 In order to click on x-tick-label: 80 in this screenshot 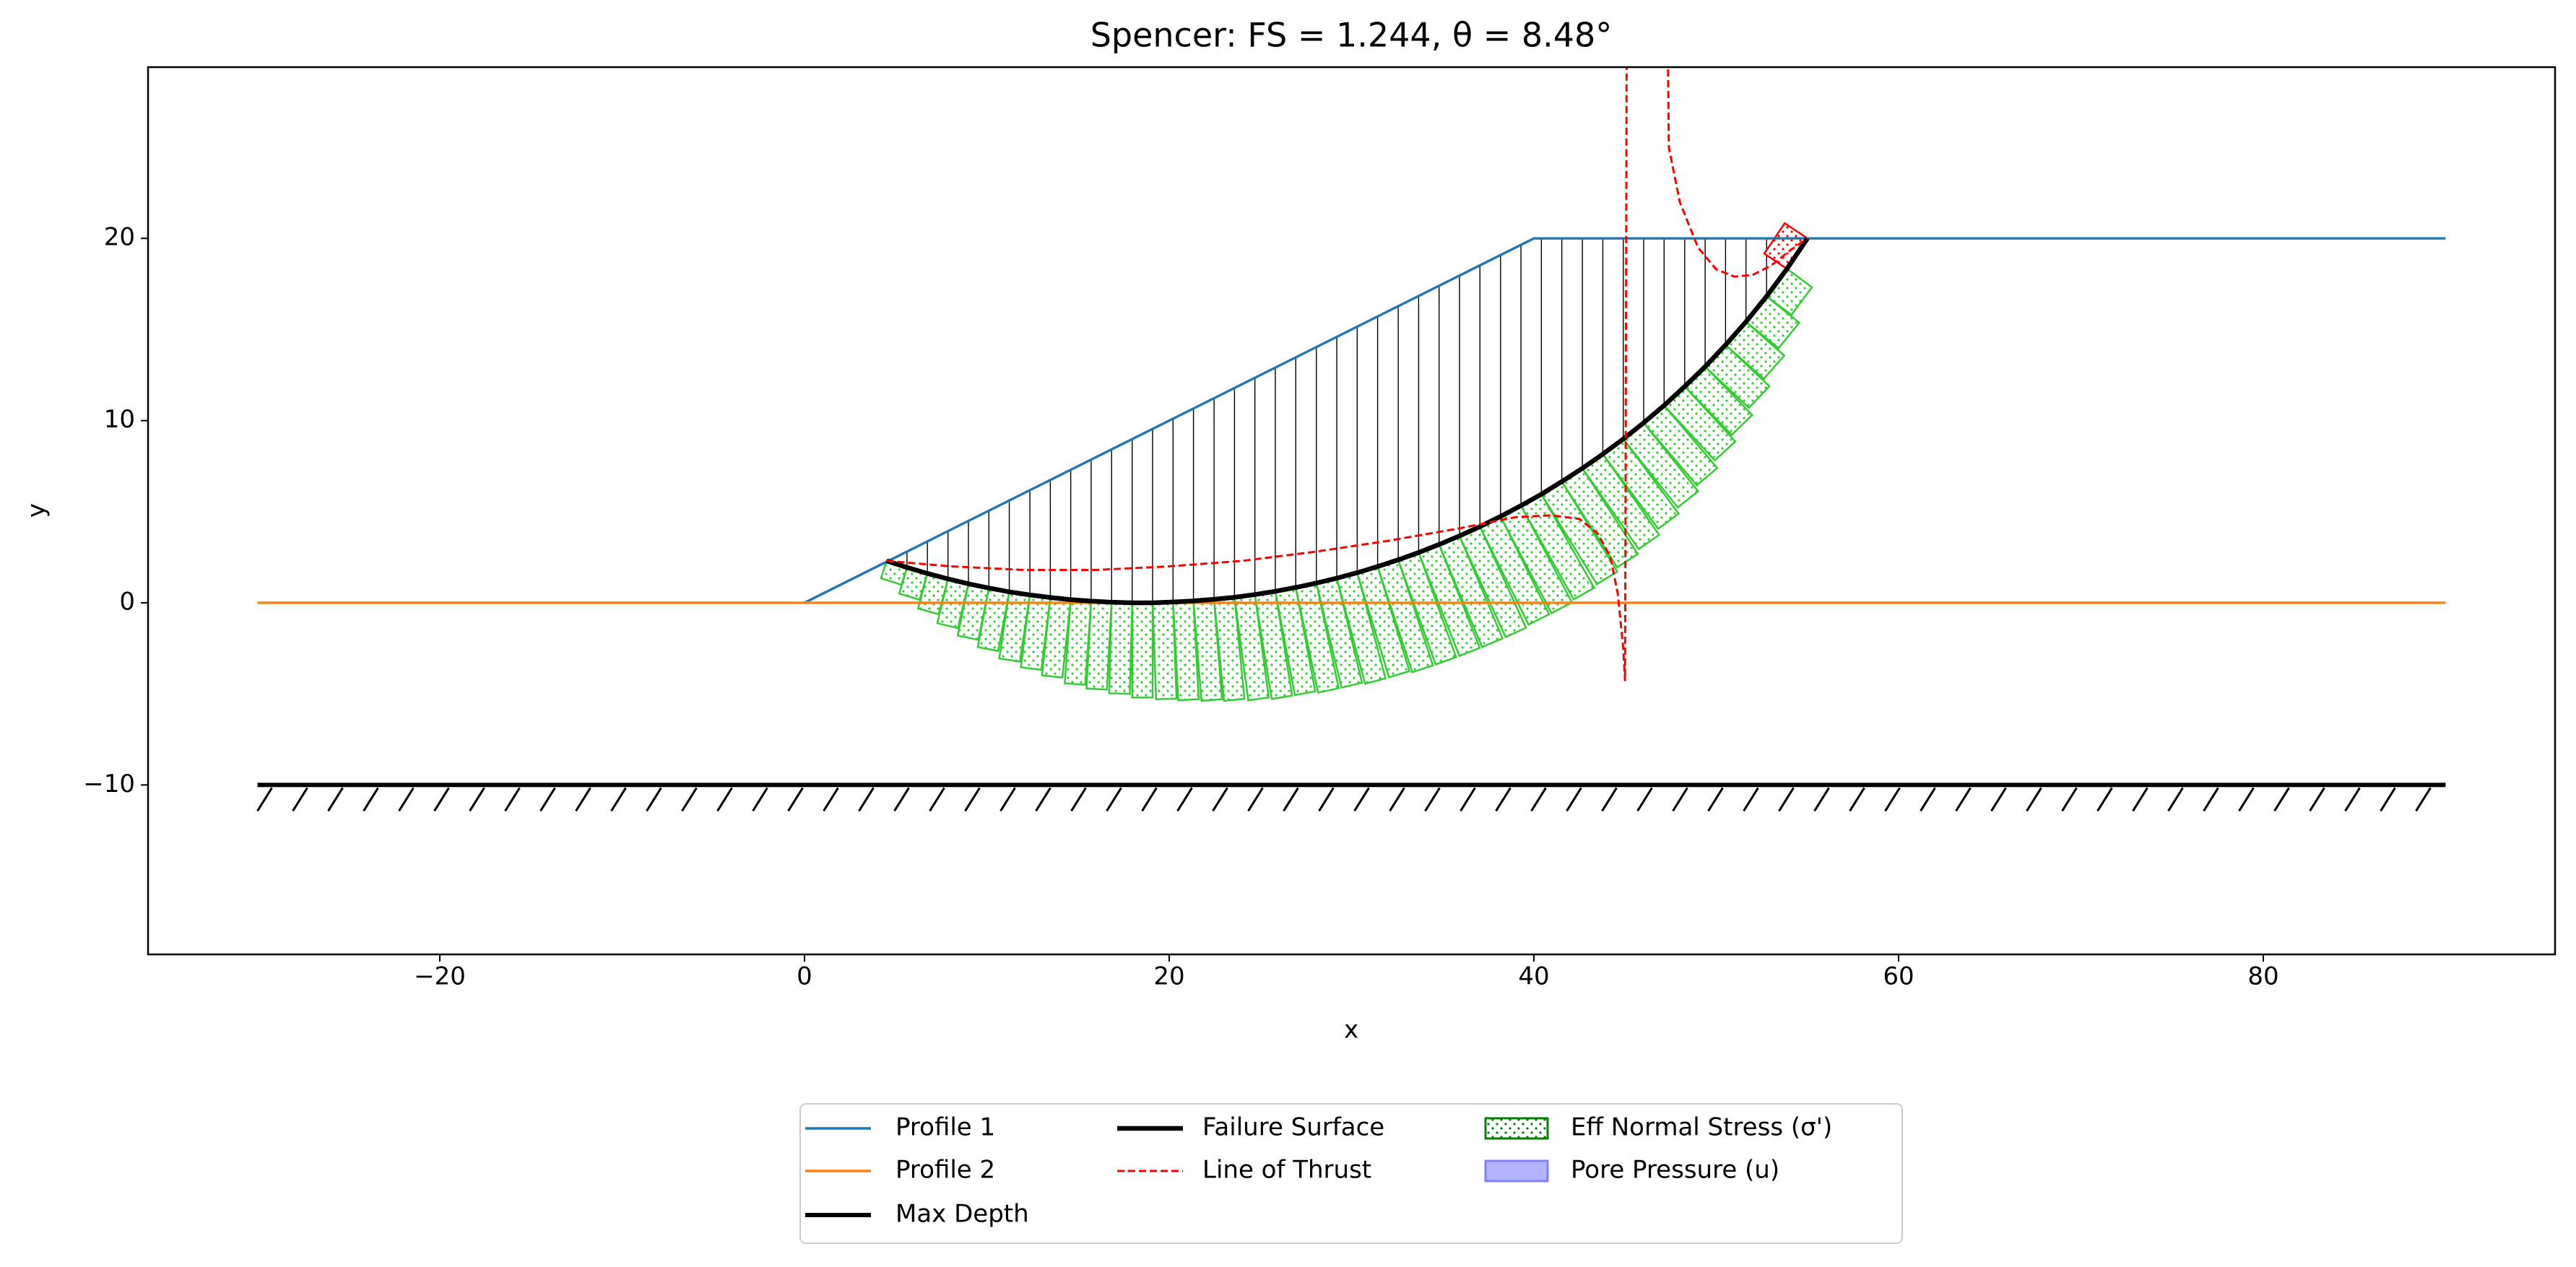, I will do `click(2262, 977)`.